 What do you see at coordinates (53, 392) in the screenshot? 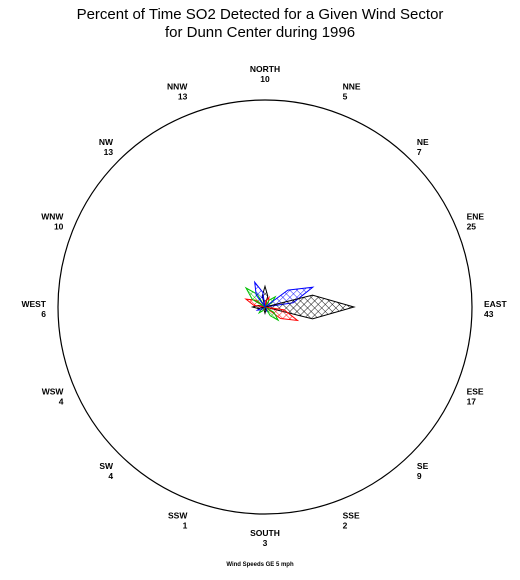
I see `sector-label-wsw: WSW` at bounding box center [53, 392].